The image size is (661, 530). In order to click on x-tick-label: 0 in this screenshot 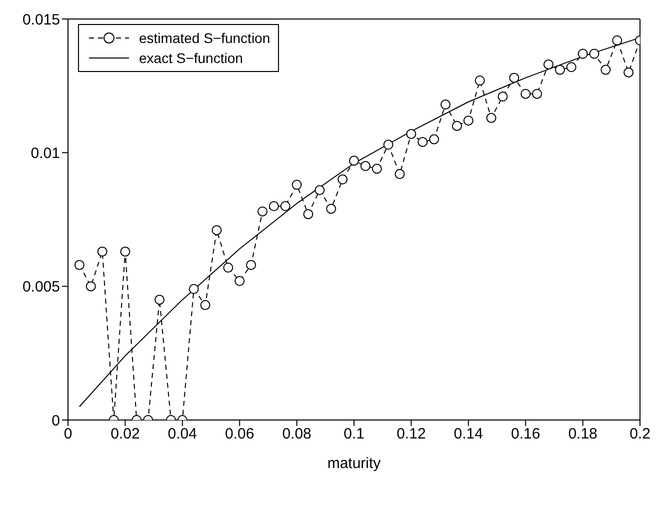, I will do `click(68, 434)`.